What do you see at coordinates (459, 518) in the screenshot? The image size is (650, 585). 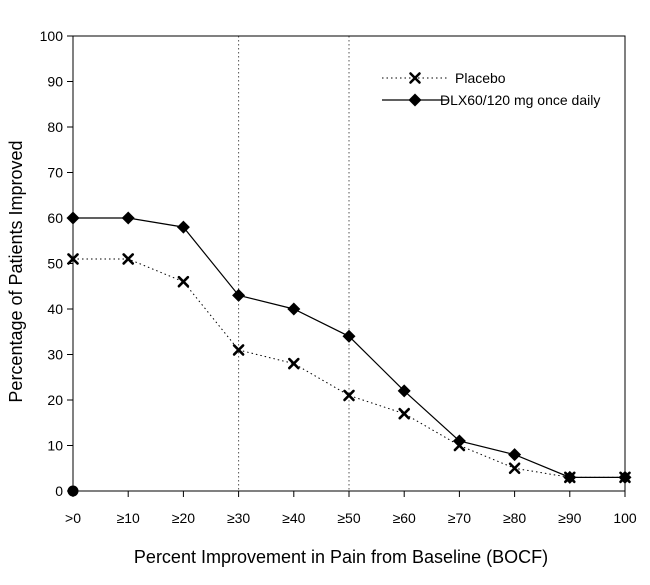 I see `x-tick-label-7: ≥70` at bounding box center [459, 518].